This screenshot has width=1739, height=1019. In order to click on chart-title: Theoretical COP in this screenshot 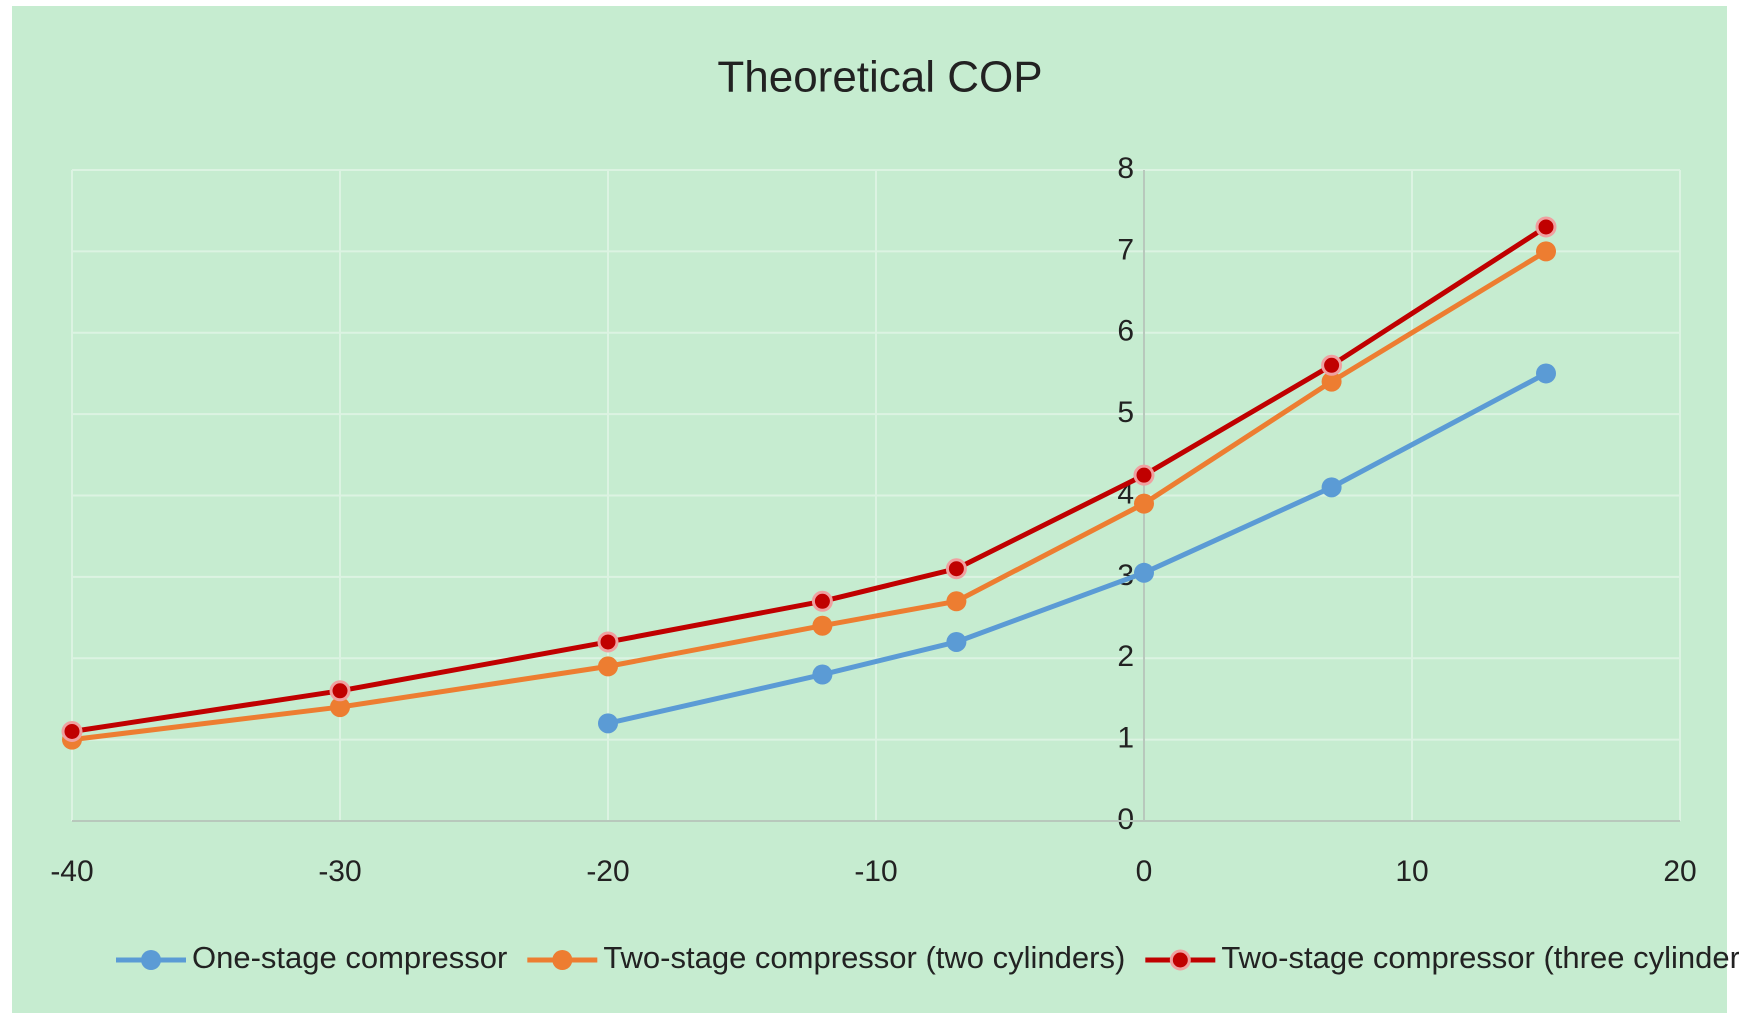, I will do `click(879, 77)`.